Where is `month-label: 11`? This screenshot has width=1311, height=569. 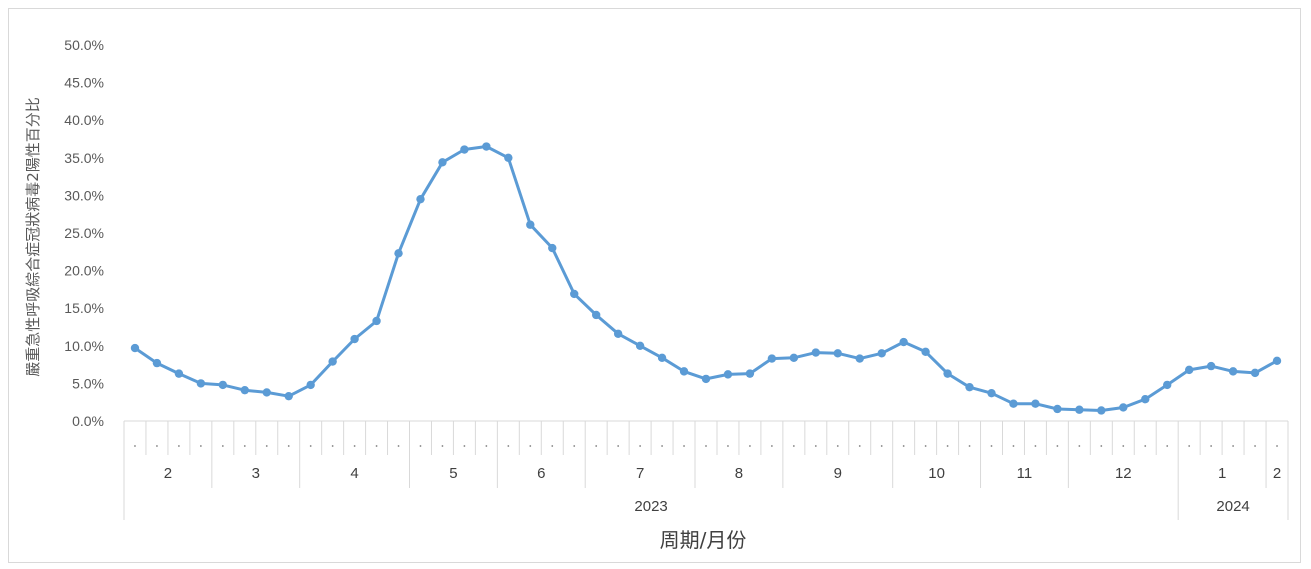
month-label: 11 is located at coordinates (1025, 473).